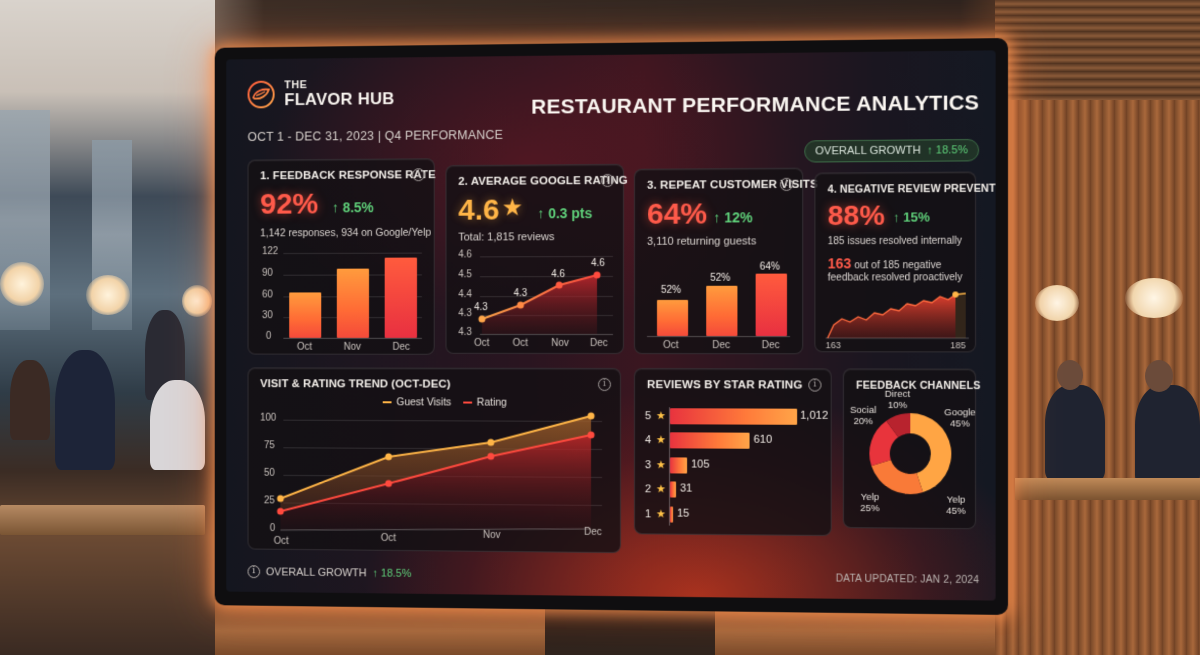 Image resolution: width=1200 pixels, height=655 pixels. What do you see at coordinates (267, 295) in the screenshot?
I see `y-tick: 60` at bounding box center [267, 295].